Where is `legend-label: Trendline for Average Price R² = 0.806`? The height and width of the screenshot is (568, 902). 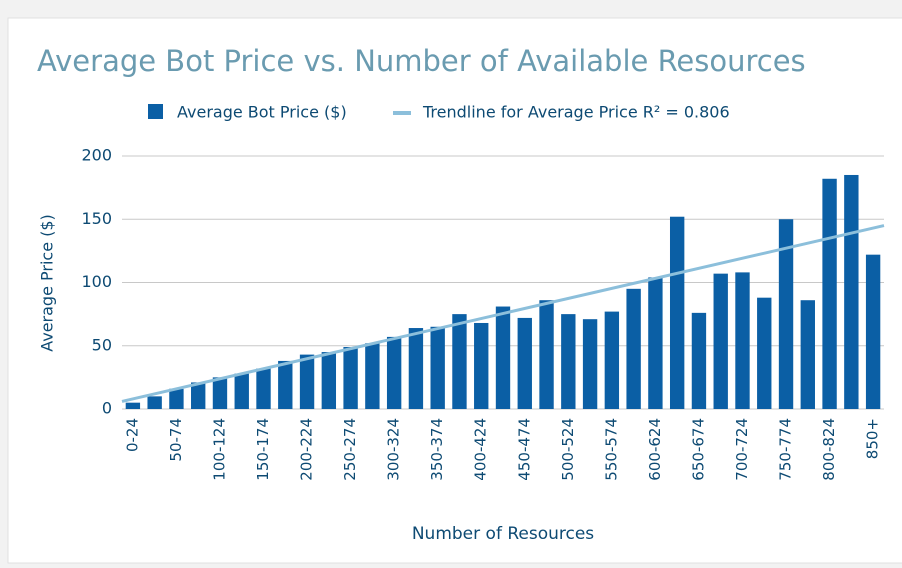 legend-label: Trendline for Average Price R² = 0.806 is located at coordinates (576, 112).